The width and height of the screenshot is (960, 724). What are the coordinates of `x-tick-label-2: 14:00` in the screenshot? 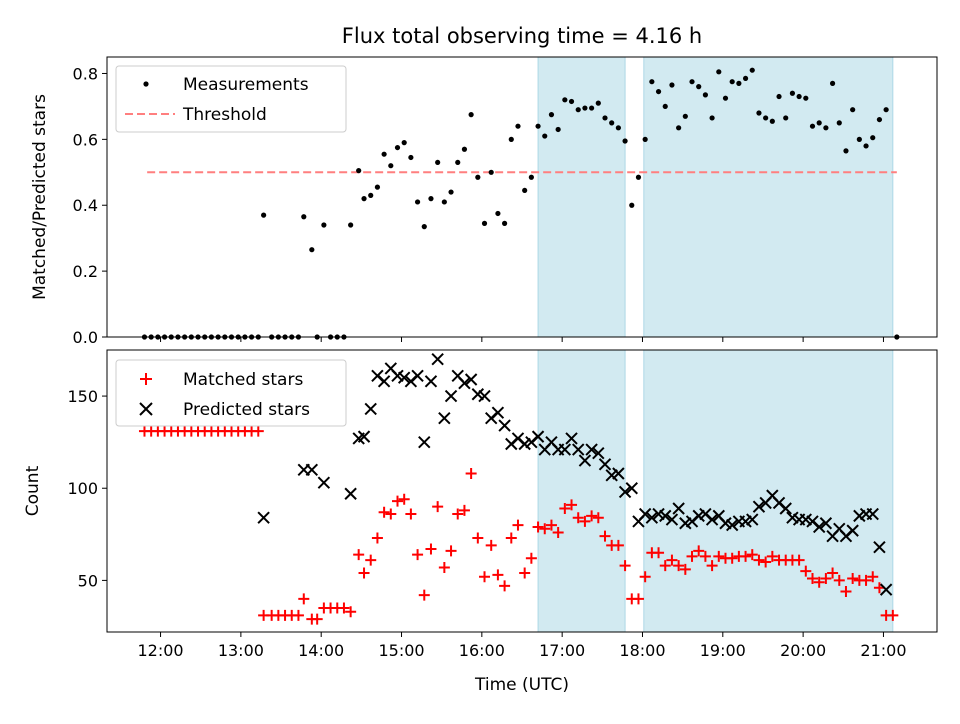 It's located at (321, 650).